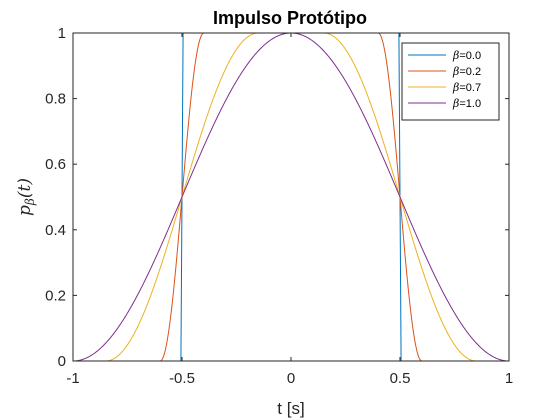 Image resolution: width=560 pixels, height=420 pixels. Describe the element at coordinates (509, 378) in the screenshot. I see `x-tick-label: 1` at that location.